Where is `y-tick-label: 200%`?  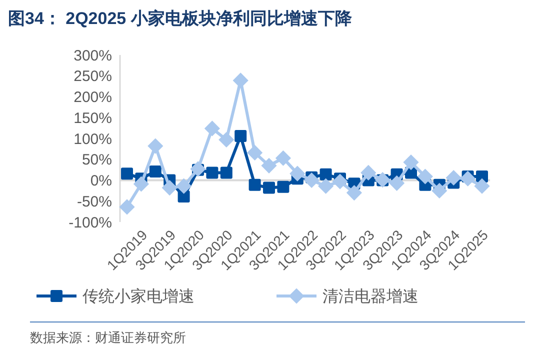
y-tick-label: 200% is located at coordinates (93, 97).